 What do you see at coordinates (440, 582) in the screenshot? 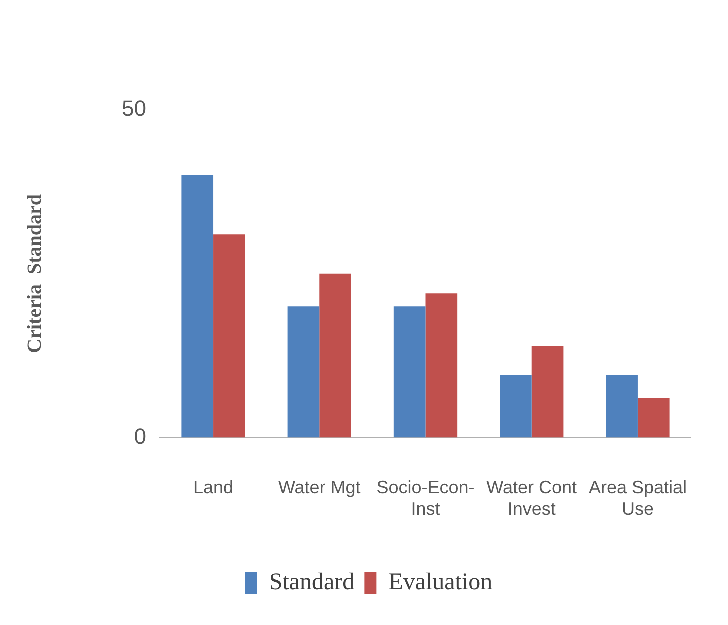
I see `legend-label: Evaluation` at bounding box center [440, 582].